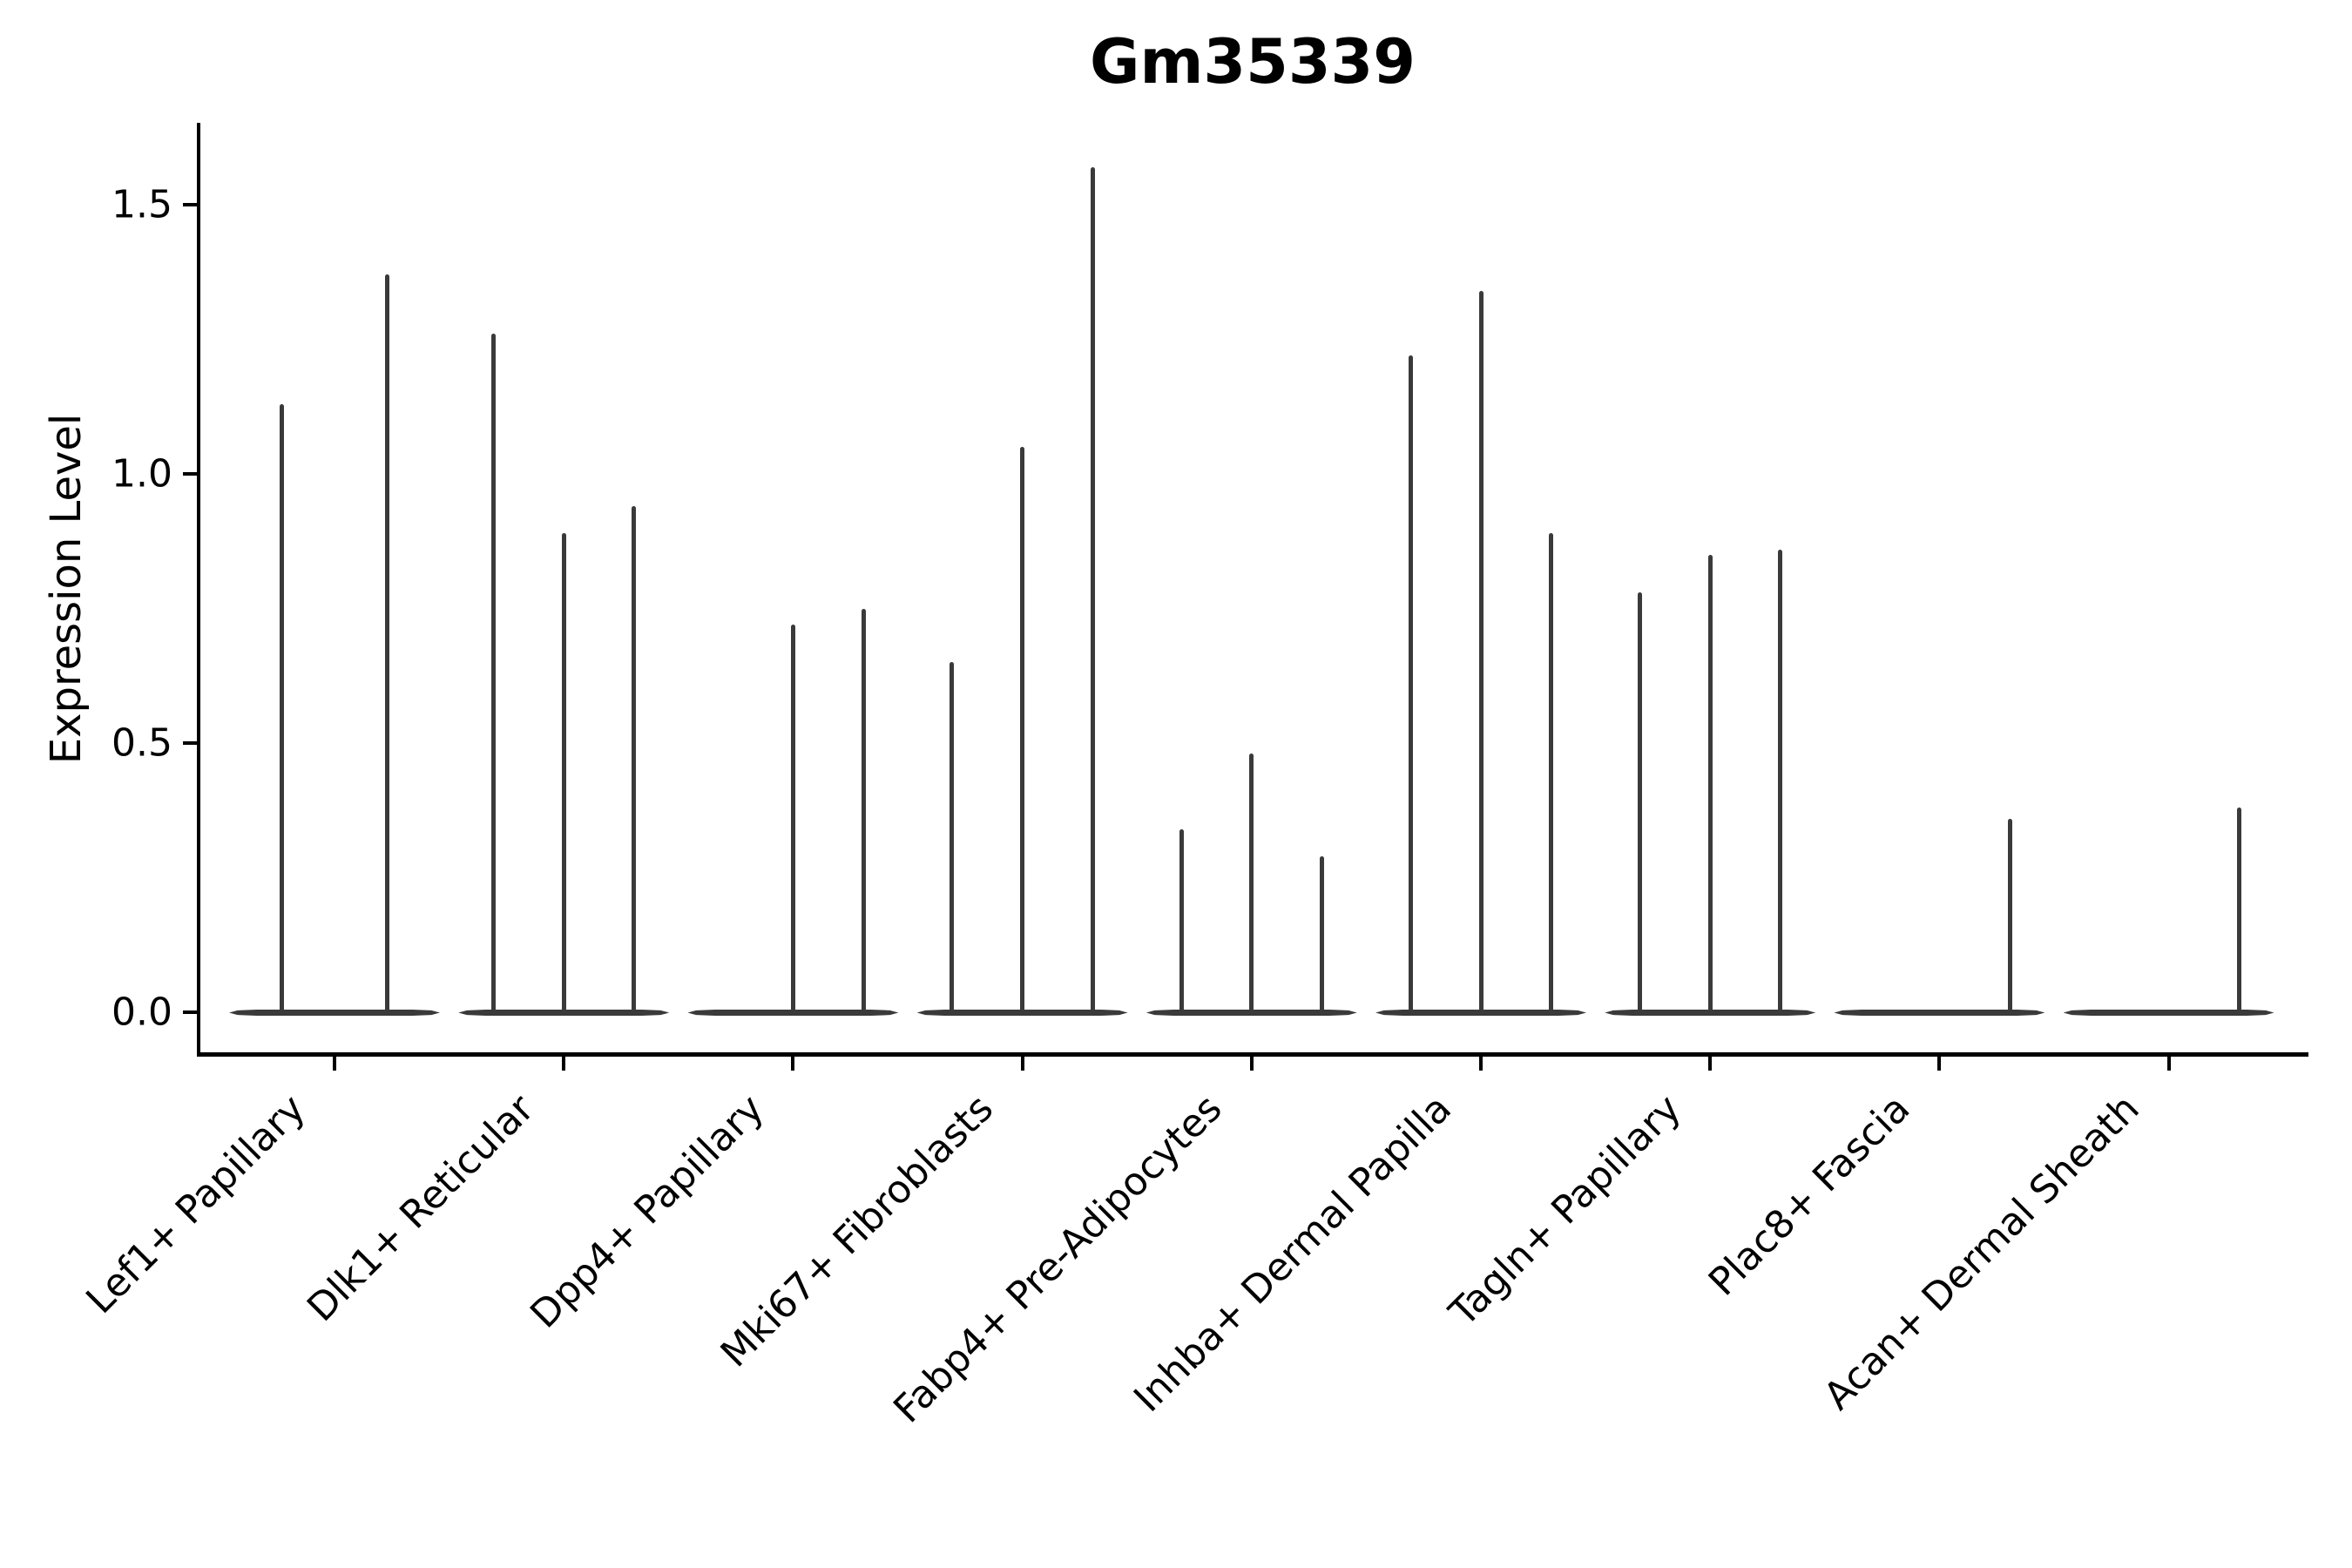  I want to click on x-tick-label: Dlk1+ Reticular, so click(421, 1208).